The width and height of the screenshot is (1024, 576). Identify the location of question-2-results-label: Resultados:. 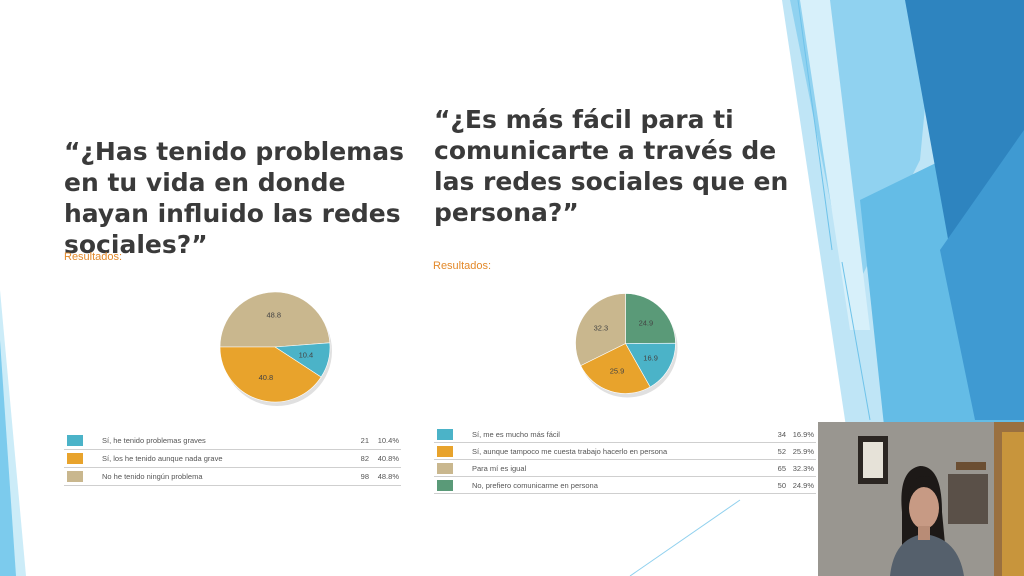
(462, 266).